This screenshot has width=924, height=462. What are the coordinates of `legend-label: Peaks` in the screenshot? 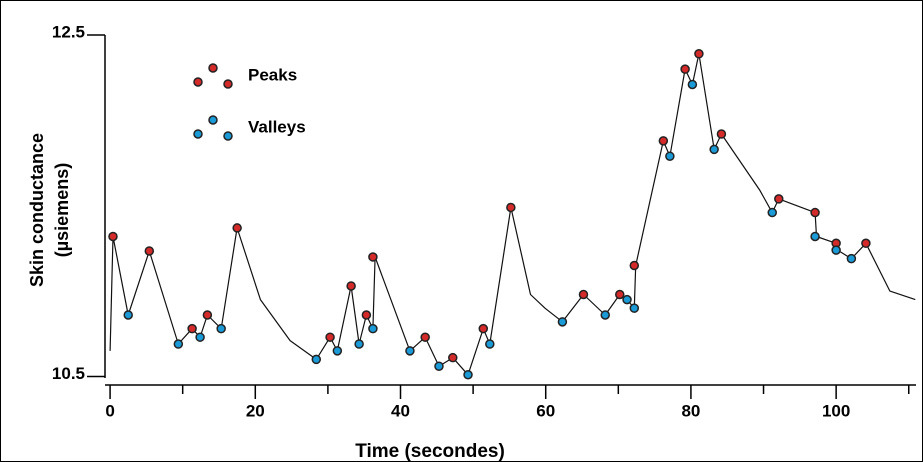 It's located at (272, 74).